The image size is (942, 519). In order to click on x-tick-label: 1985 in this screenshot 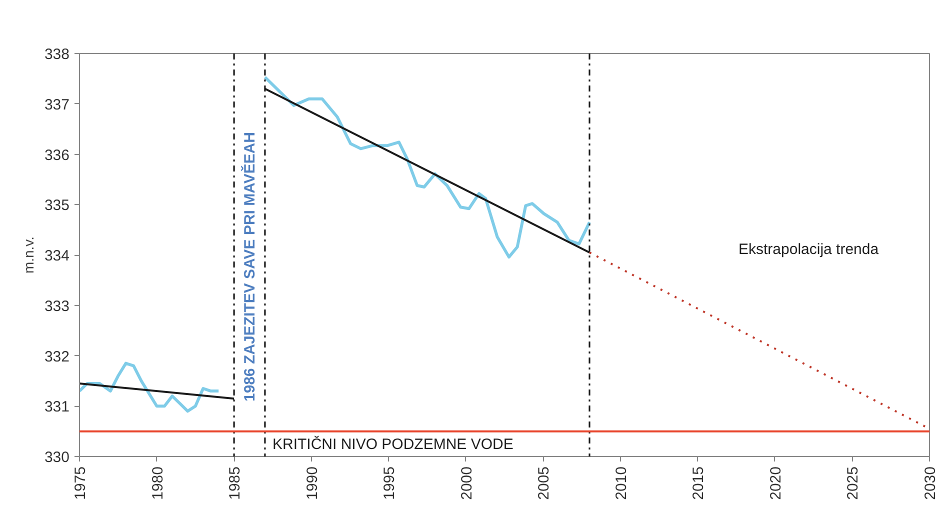, I will do `click(235, 483)`.